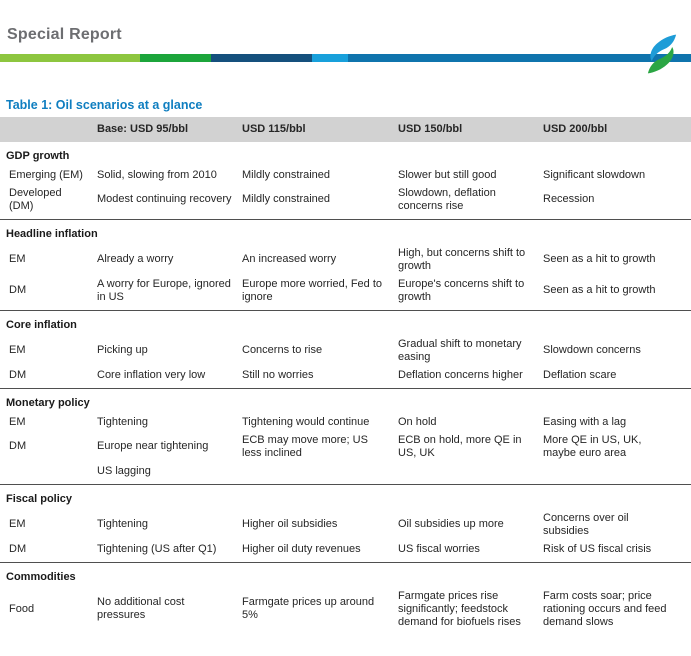  Describe the element at coordinates (274, 129) in the screenshot. I see `column-header: USD 115/bbl` at that location.